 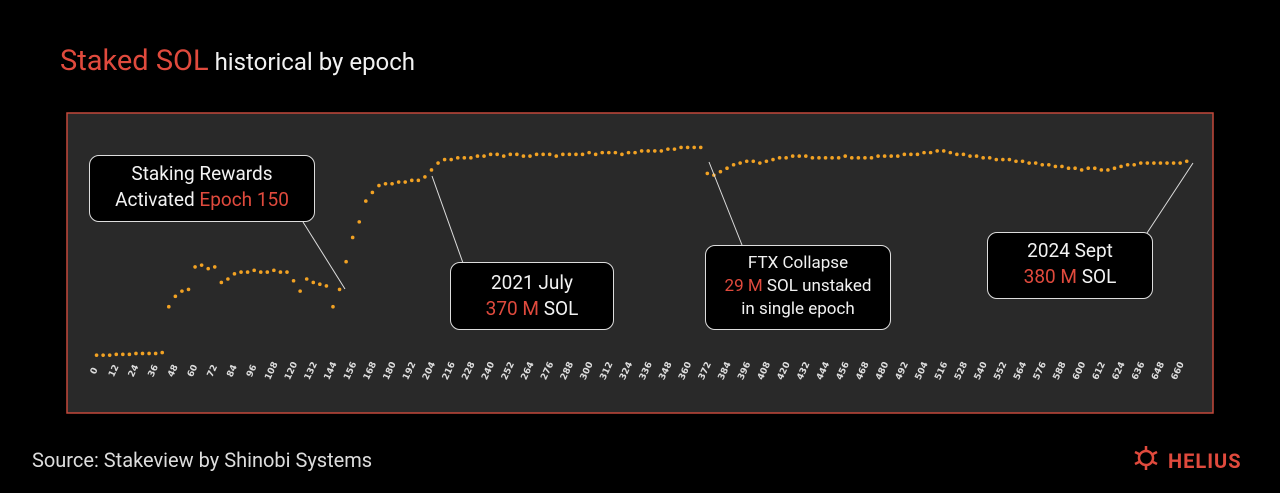 I want to click on annotation-text: FTX Collapse, so click(x=798, y=263).